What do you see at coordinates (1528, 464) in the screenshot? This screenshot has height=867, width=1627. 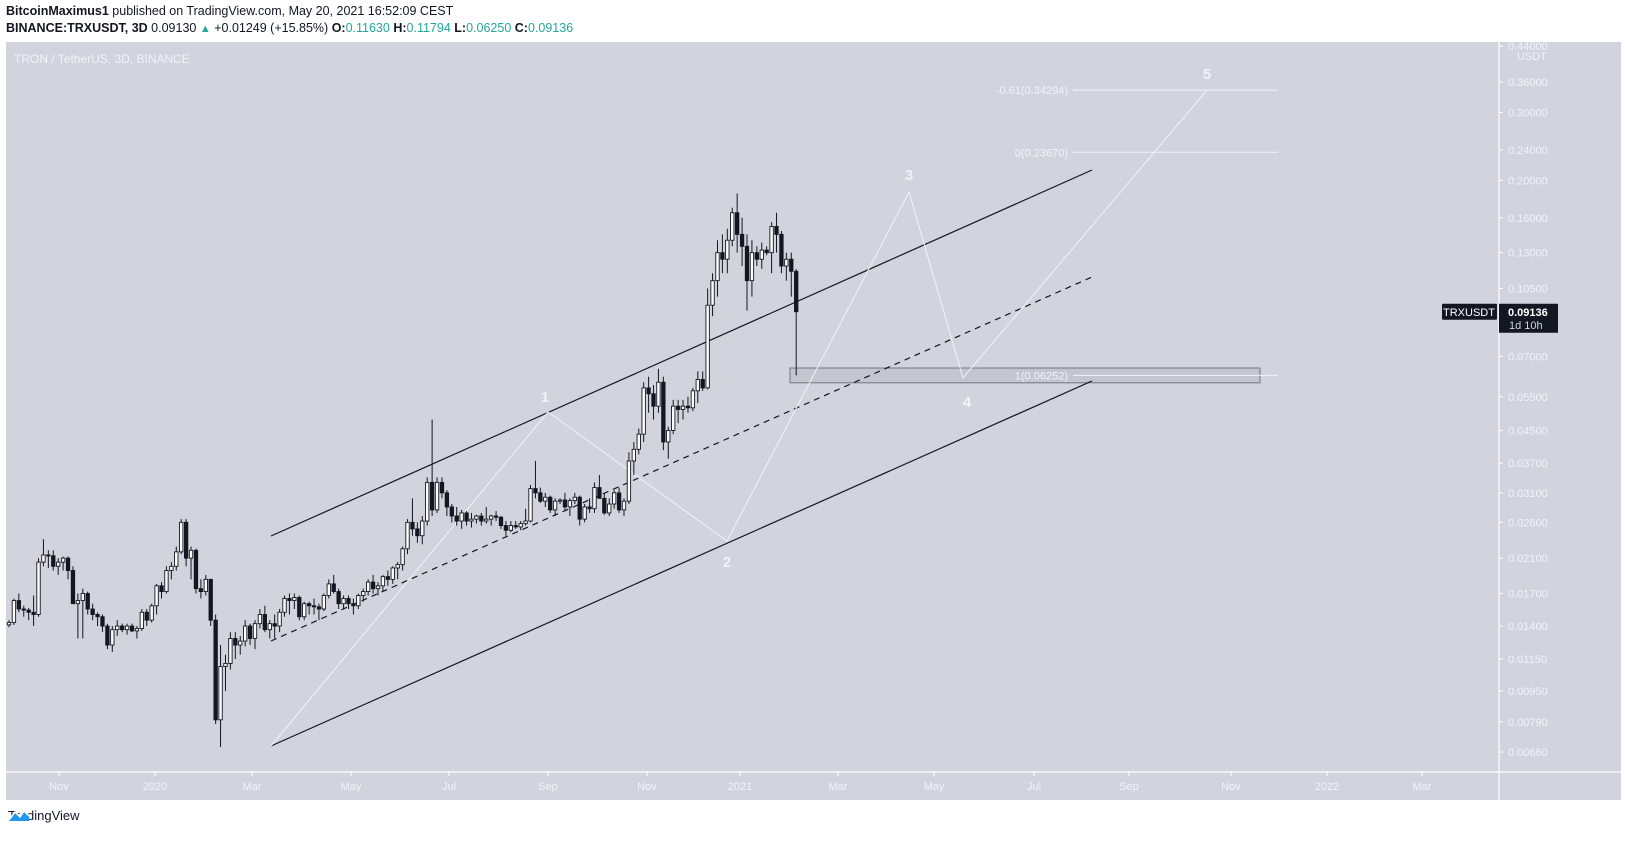 I see `price-tick-label: 0.03700` at bounding box center [1528, 464].